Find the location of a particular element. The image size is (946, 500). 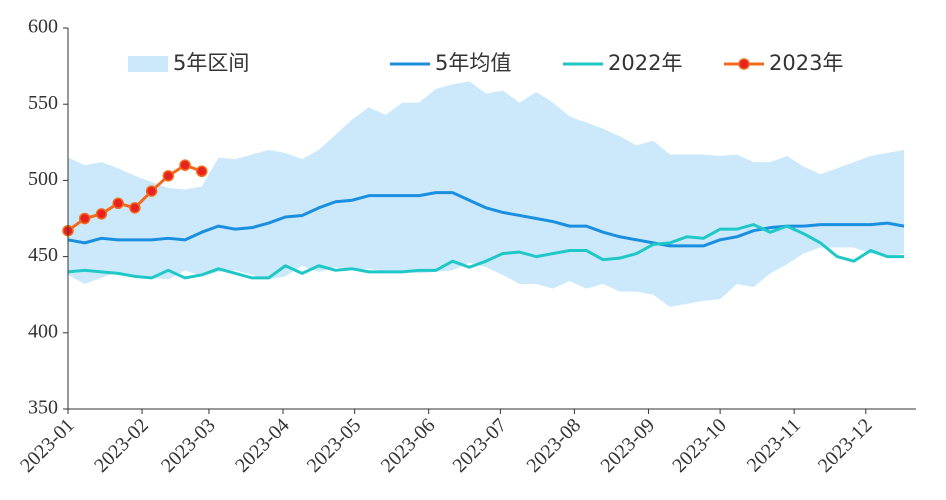

x-tick-label: 2023-01 is located at coordinates (47, 445).